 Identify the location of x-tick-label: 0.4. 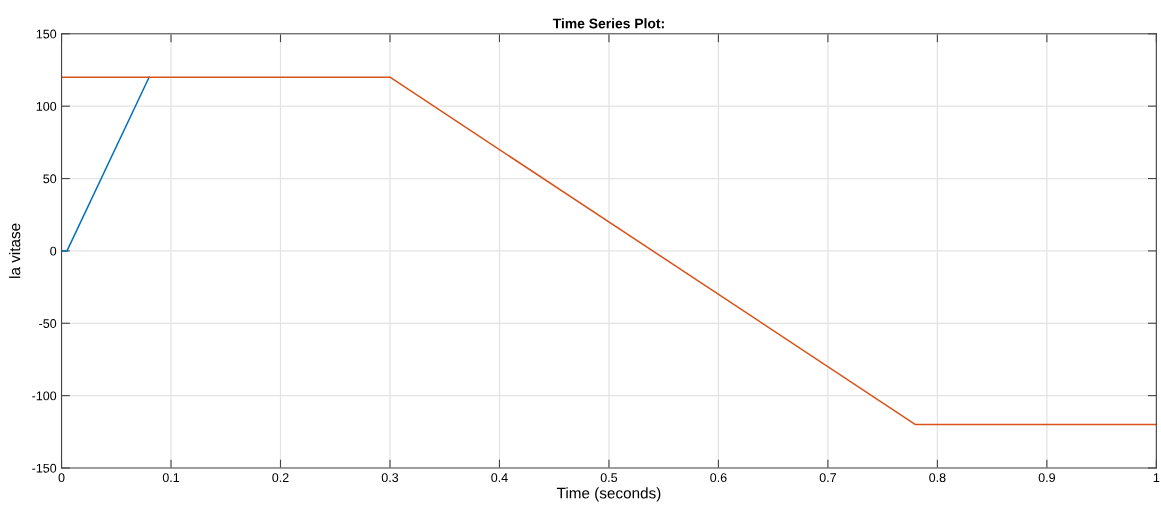
(499, 478).